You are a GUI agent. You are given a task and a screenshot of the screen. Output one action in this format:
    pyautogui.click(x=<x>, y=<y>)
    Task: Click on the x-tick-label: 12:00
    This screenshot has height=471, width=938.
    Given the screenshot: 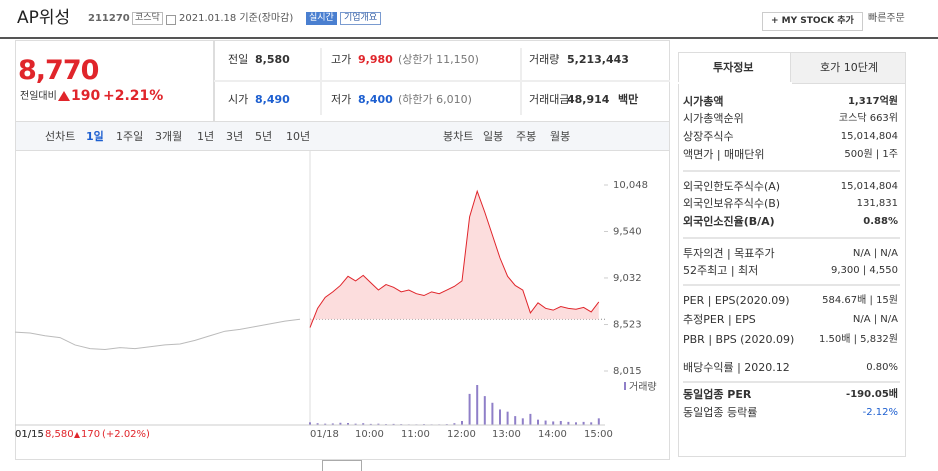 What is the action you would take?
    pyautogui.click(x=461, y=434)
    